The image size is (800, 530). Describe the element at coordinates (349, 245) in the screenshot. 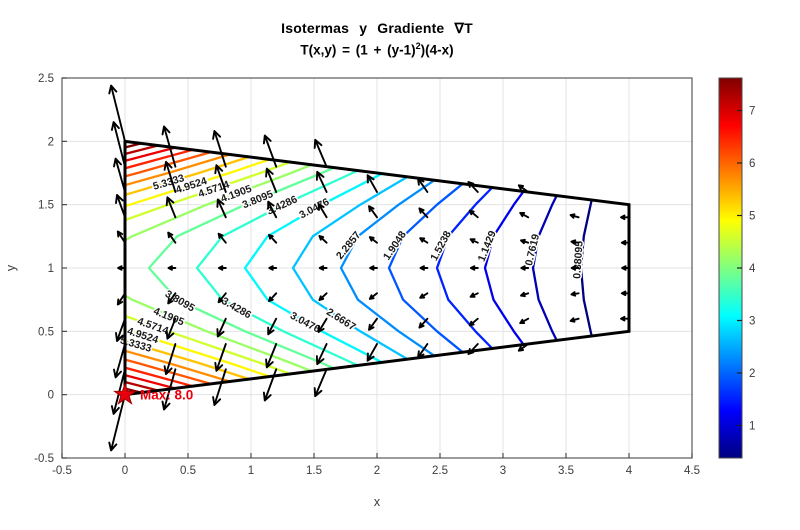

I see `contour-label: 2.2857` at that location.